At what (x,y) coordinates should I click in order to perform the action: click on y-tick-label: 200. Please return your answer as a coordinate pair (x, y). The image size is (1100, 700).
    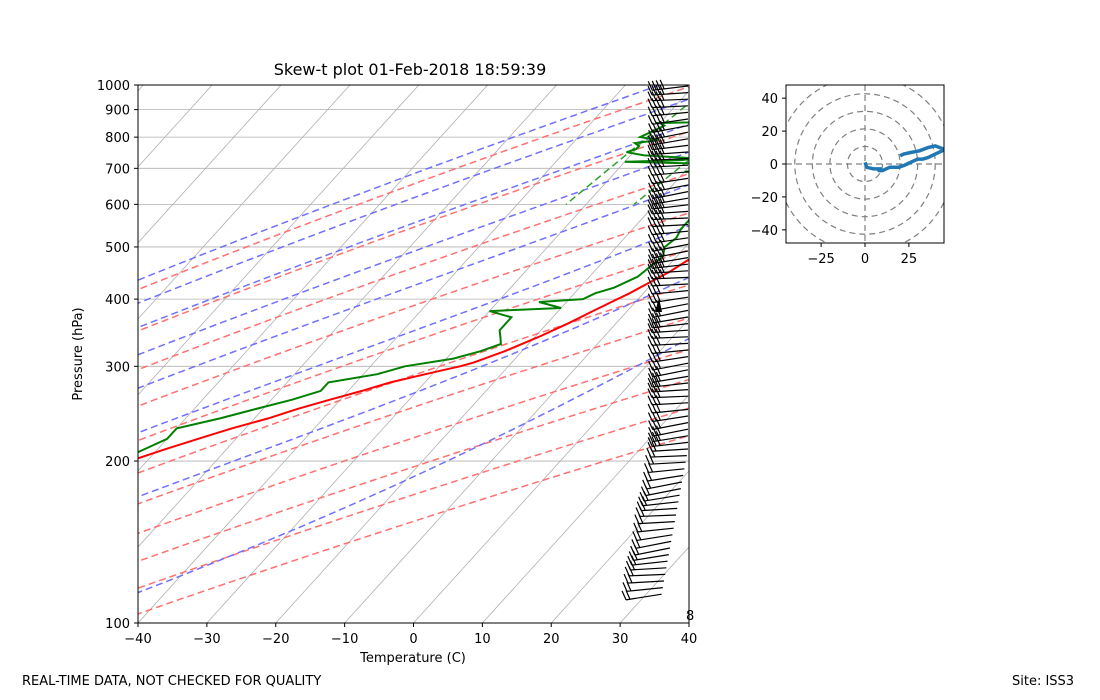
    Looking at the image, I should click on (117, 462).